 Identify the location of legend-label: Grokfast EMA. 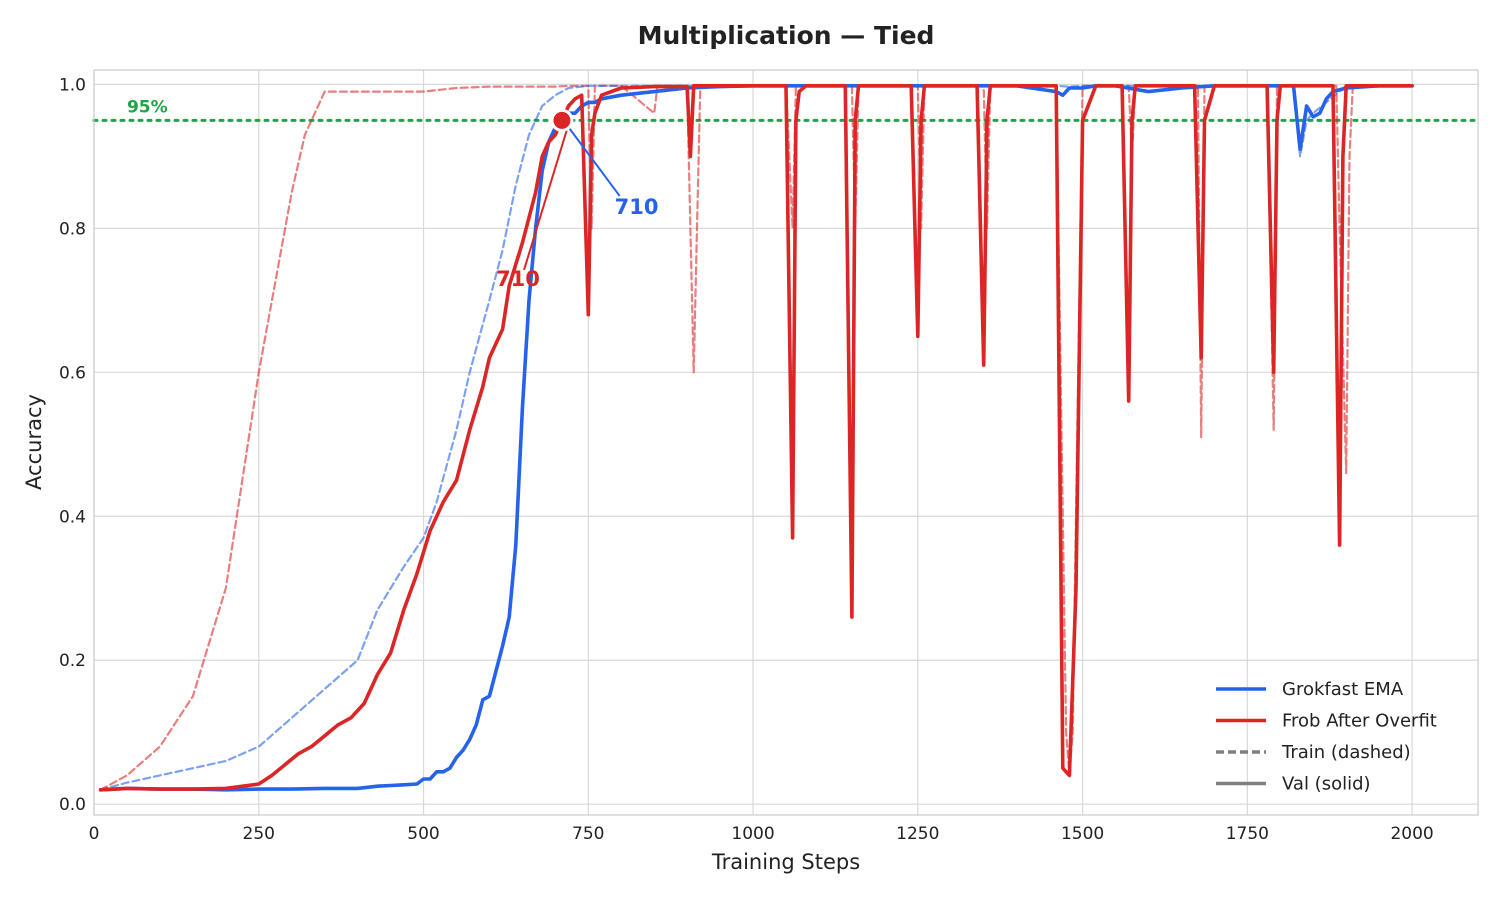
(1343, 689).